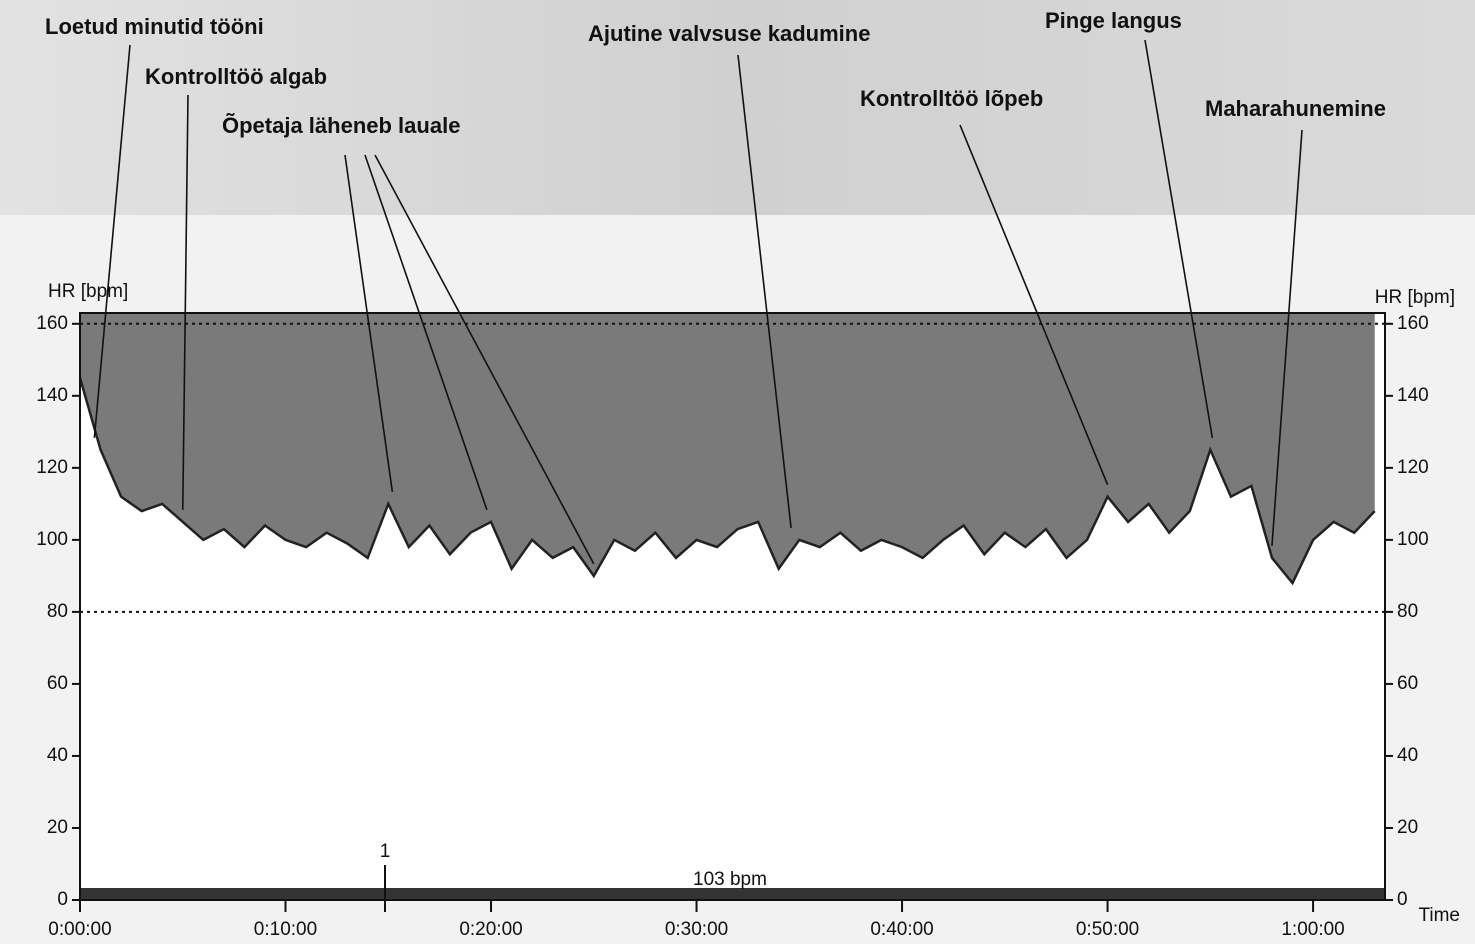 This screenshot has height=944, width=1475. Describe the element at coordinates (57, 755) in the screenshot. I see `y-tick-label: 40` at that location.